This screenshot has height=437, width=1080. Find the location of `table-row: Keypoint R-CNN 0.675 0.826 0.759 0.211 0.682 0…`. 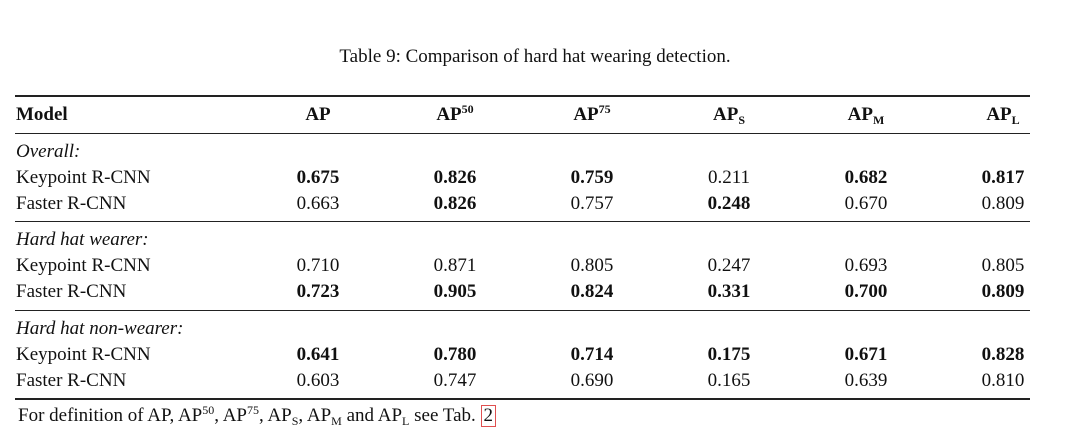

table-row: Keypoint R-CNN 0.675 0.826 0.759 0.211 0.682 0… is located at coordinates (540, 178).